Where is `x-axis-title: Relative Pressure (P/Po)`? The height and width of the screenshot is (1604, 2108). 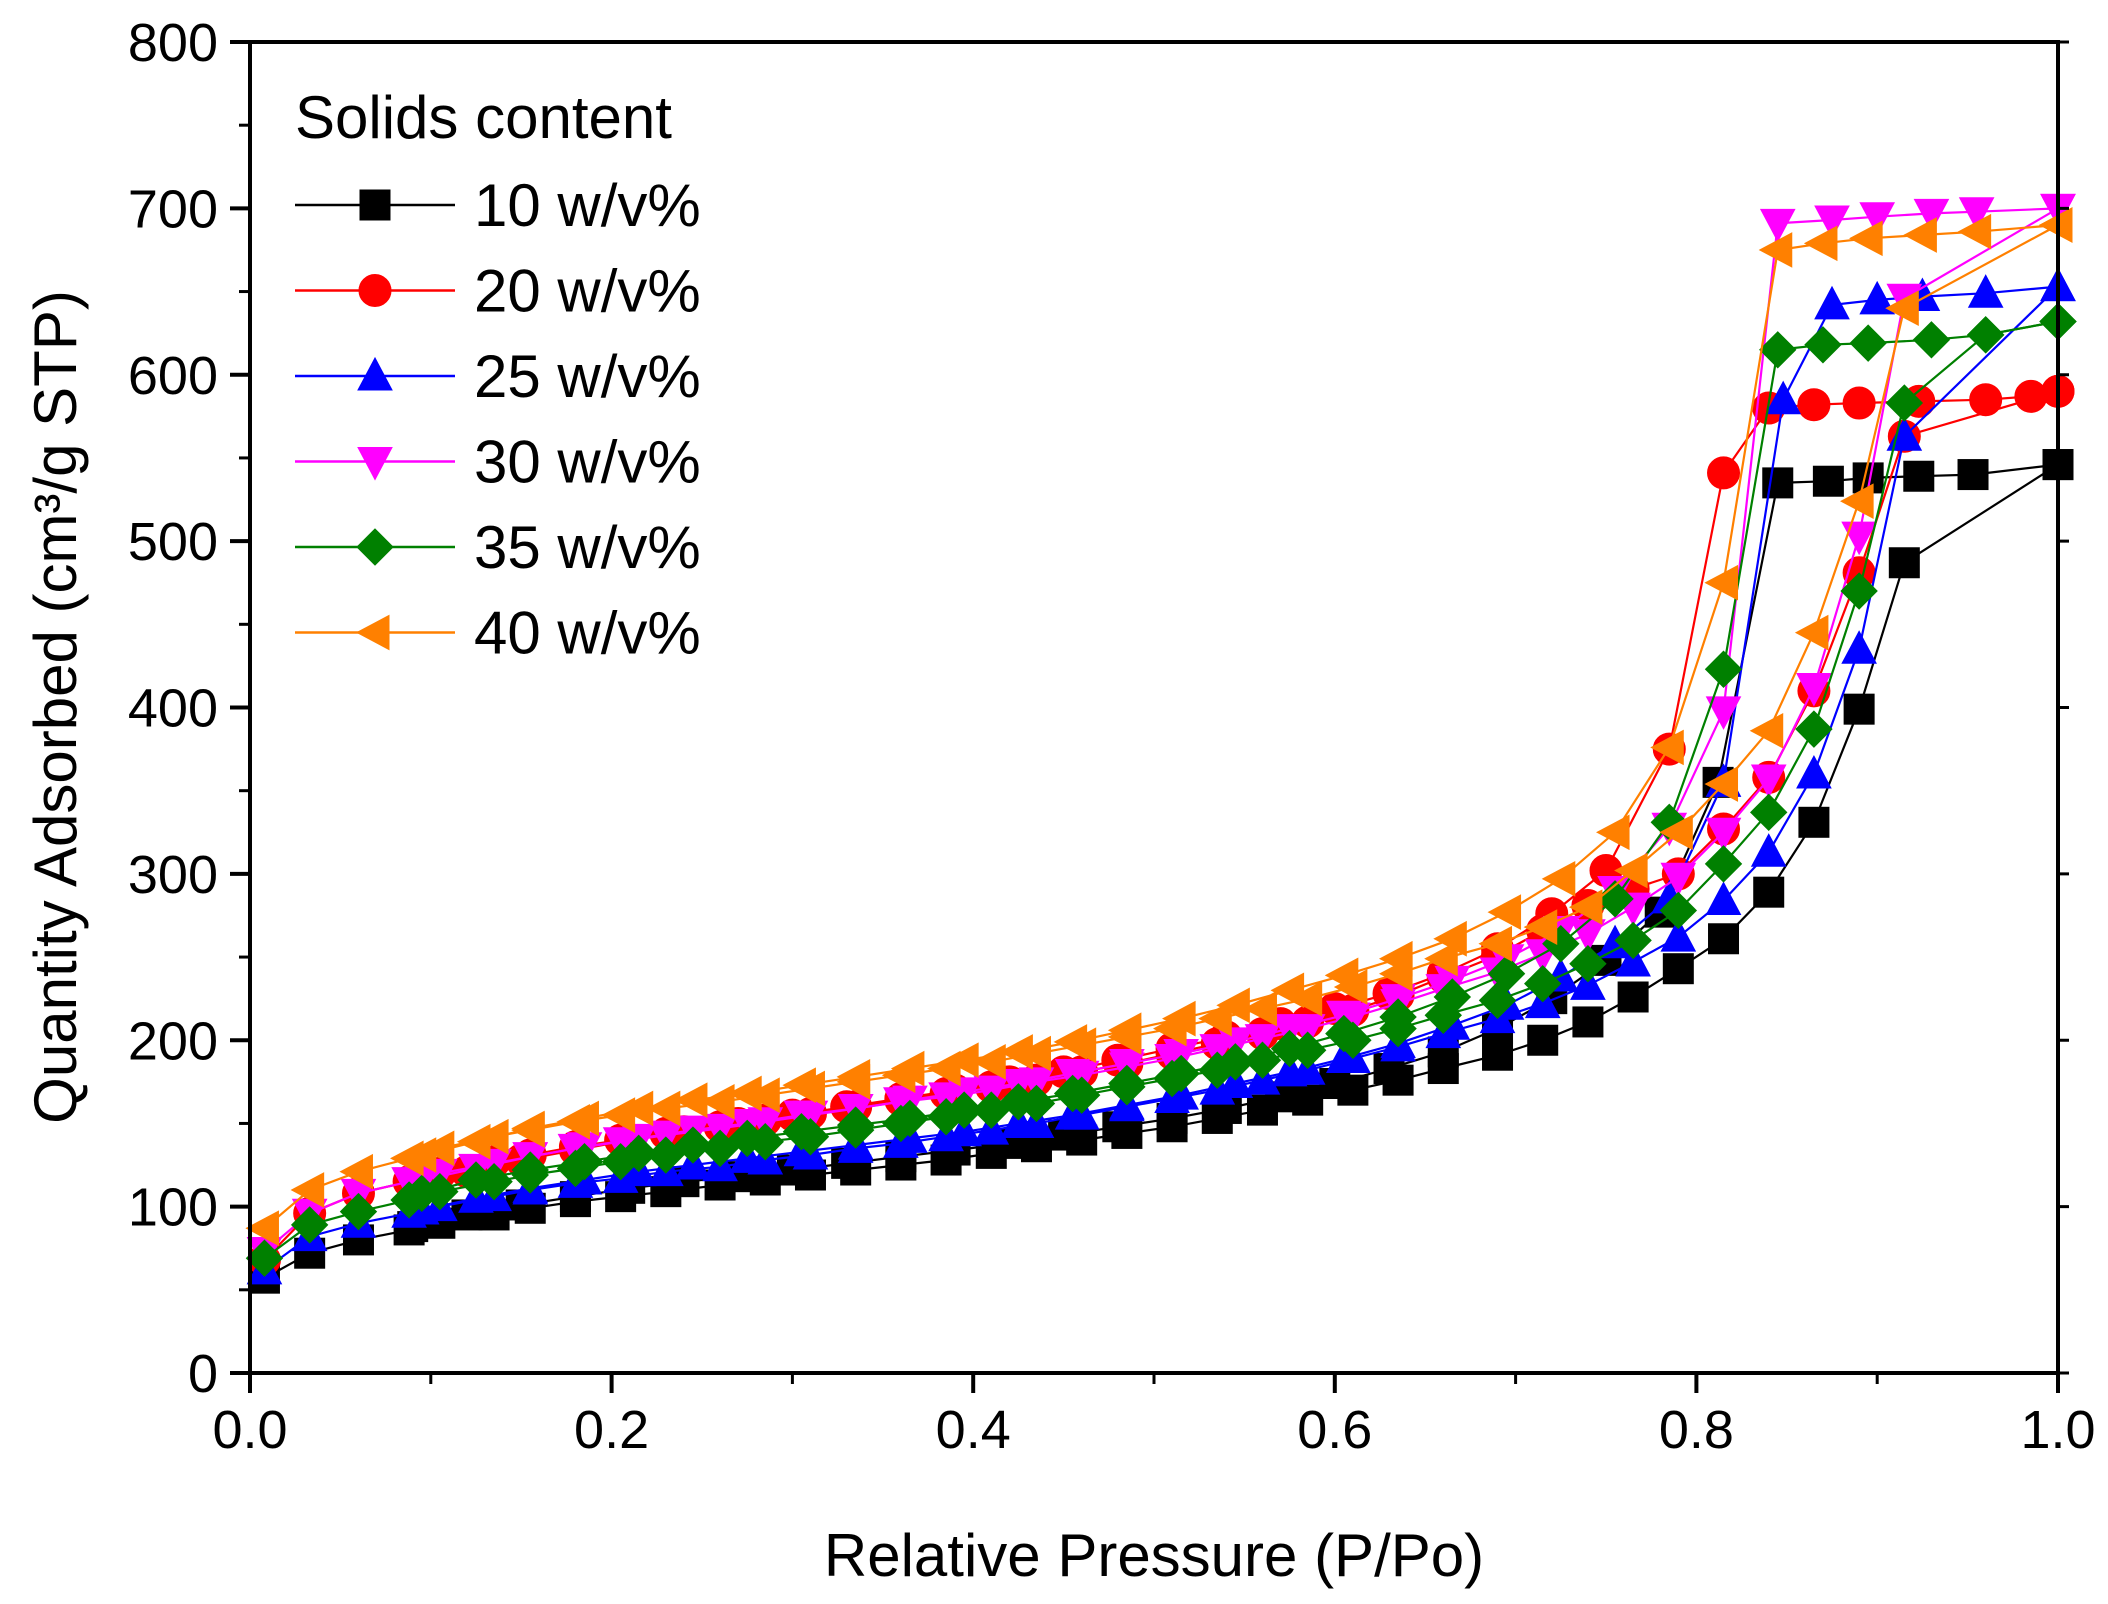
x-axis-title: Relative Pressure (P/Po) is located at coordinates (1154, 1555).